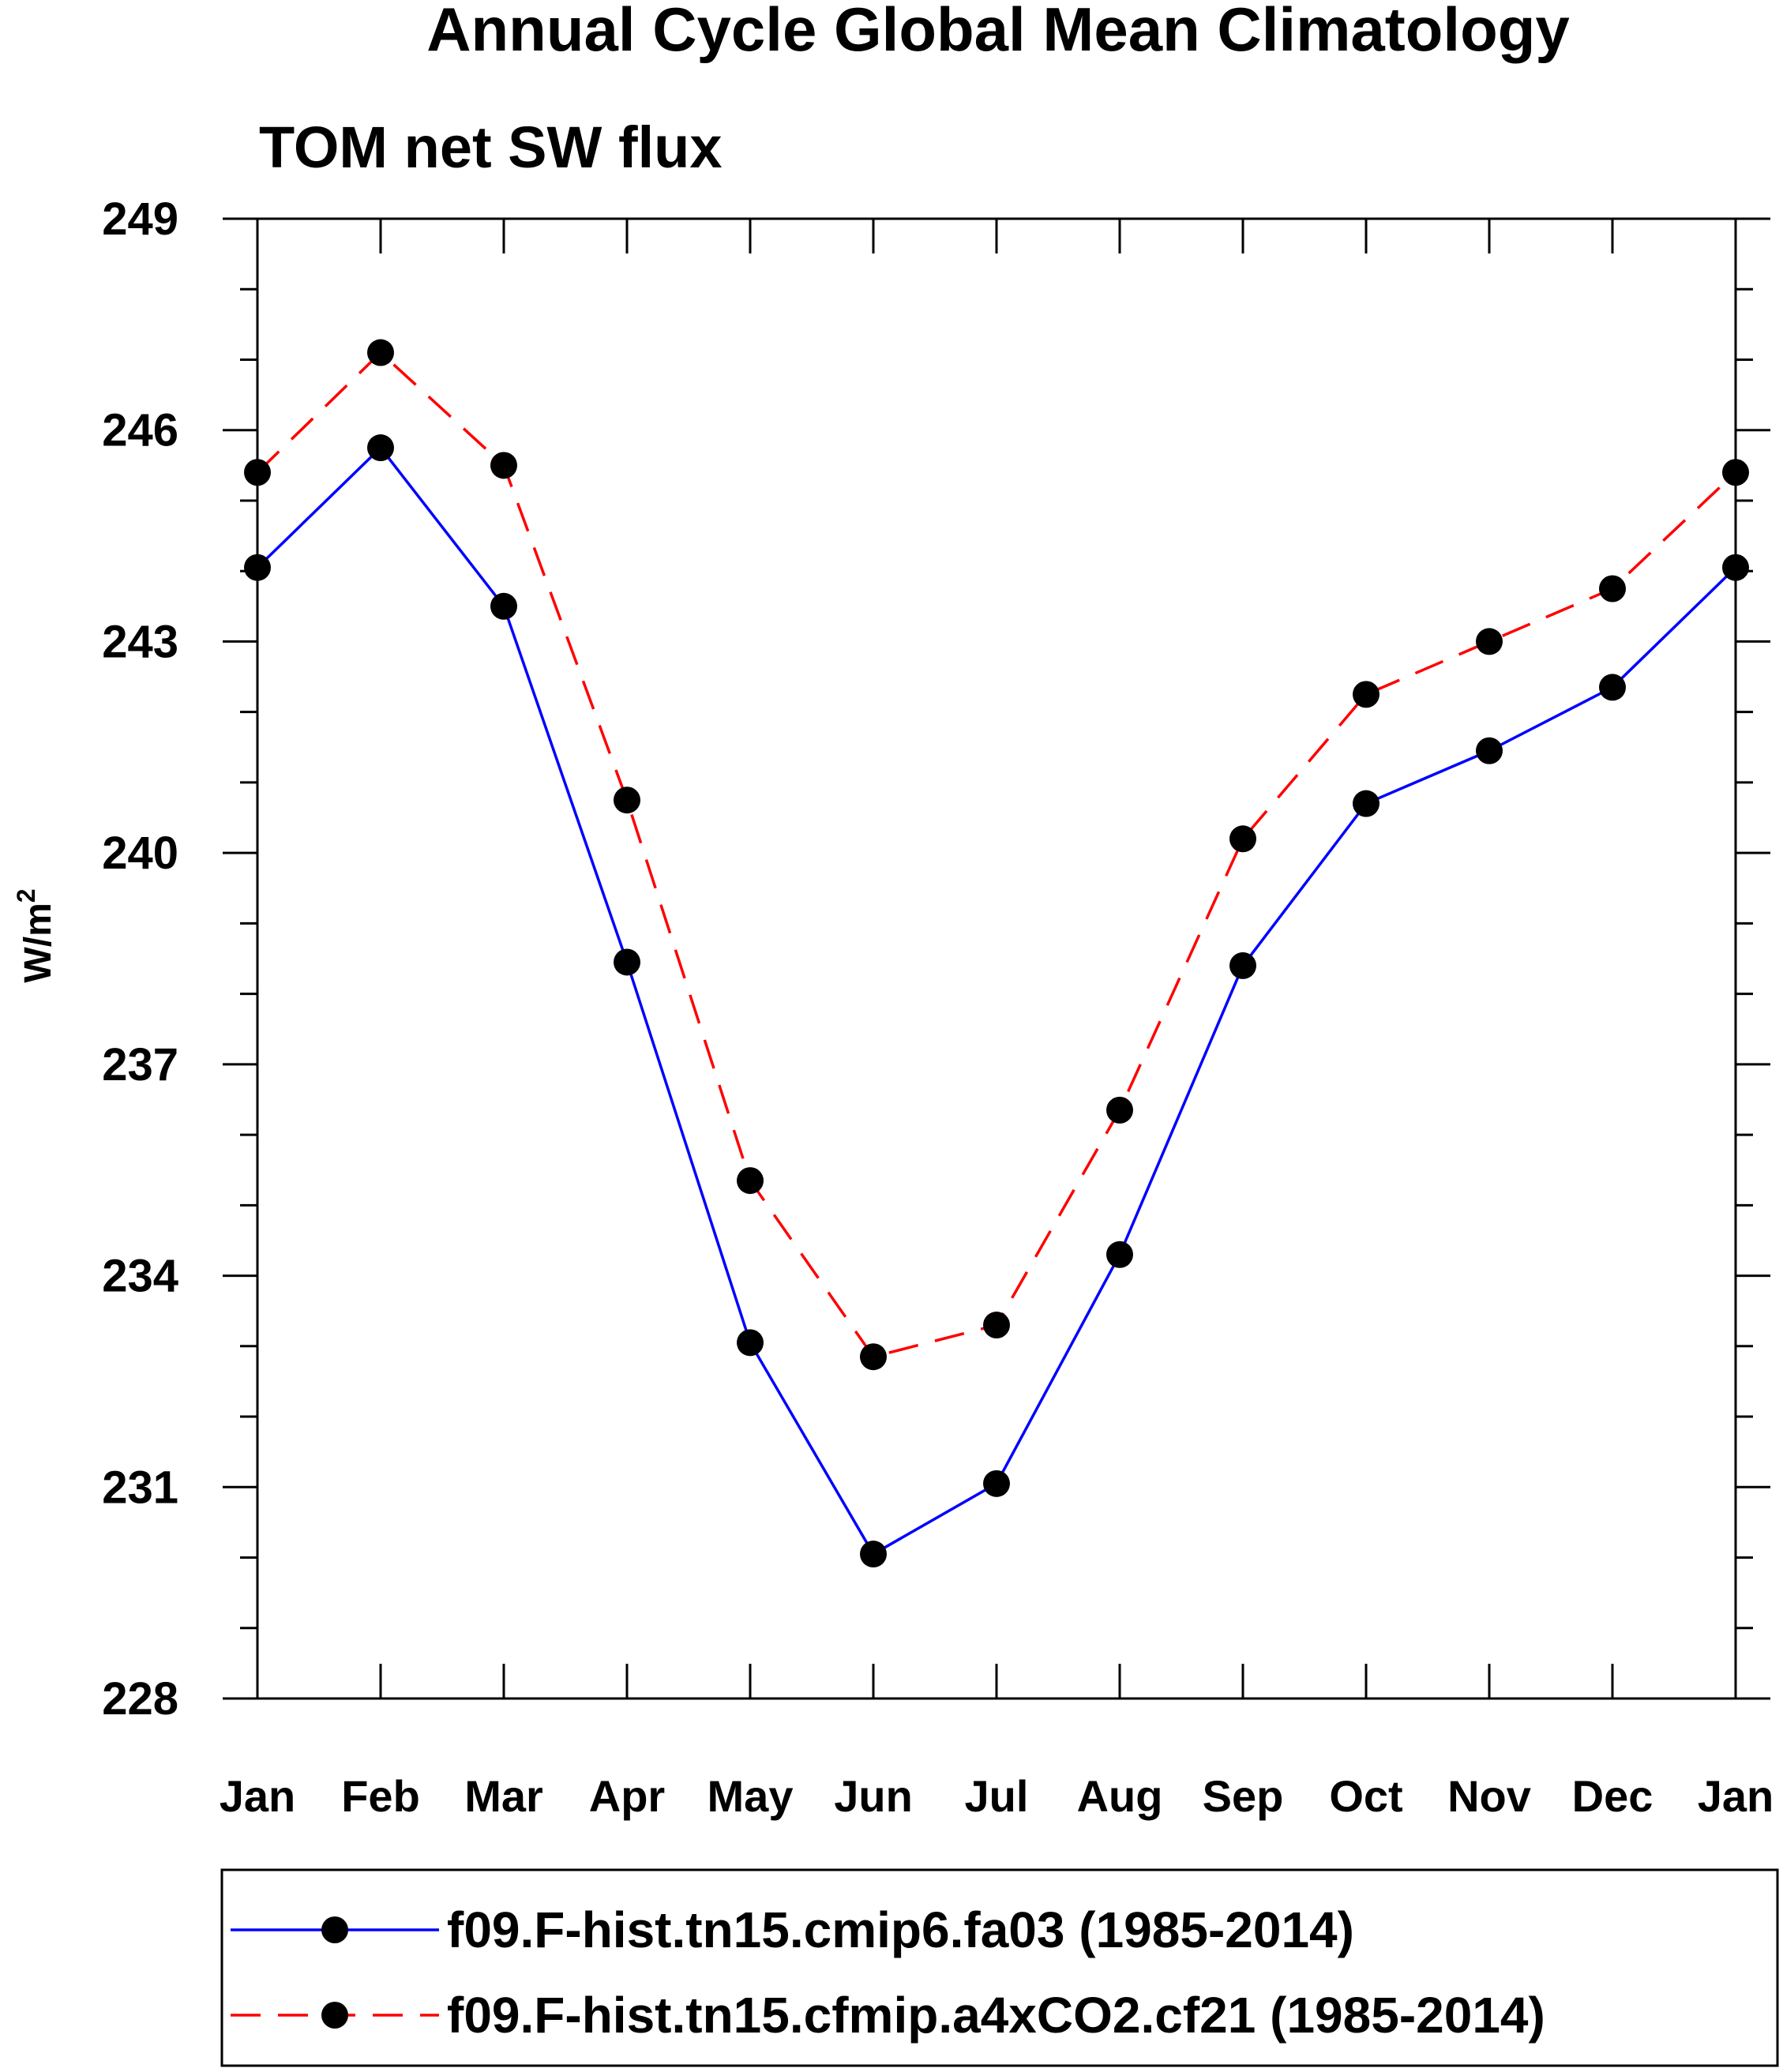  What do you see at coordinates (381, 1796) in the screenshot?
I see `x-tick-label: Feb` at bounding box center [381, 1796].